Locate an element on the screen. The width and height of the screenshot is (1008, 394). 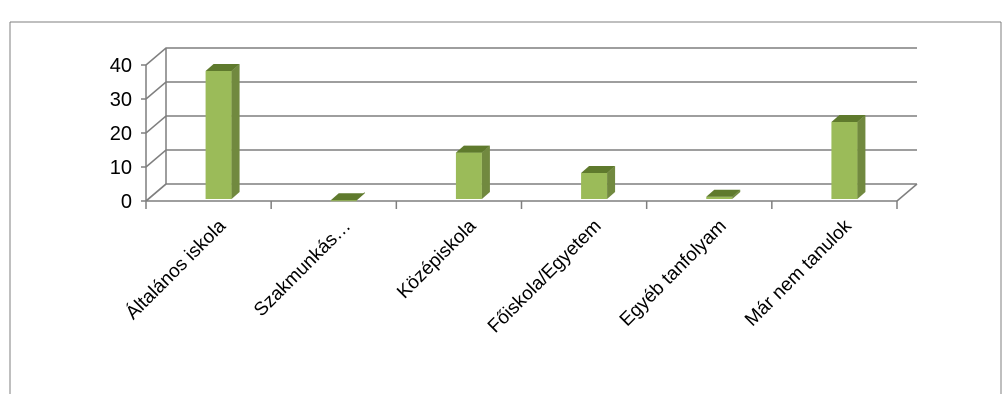
x-category-label: Már nem tanulok is located at coordinates (798, 272).